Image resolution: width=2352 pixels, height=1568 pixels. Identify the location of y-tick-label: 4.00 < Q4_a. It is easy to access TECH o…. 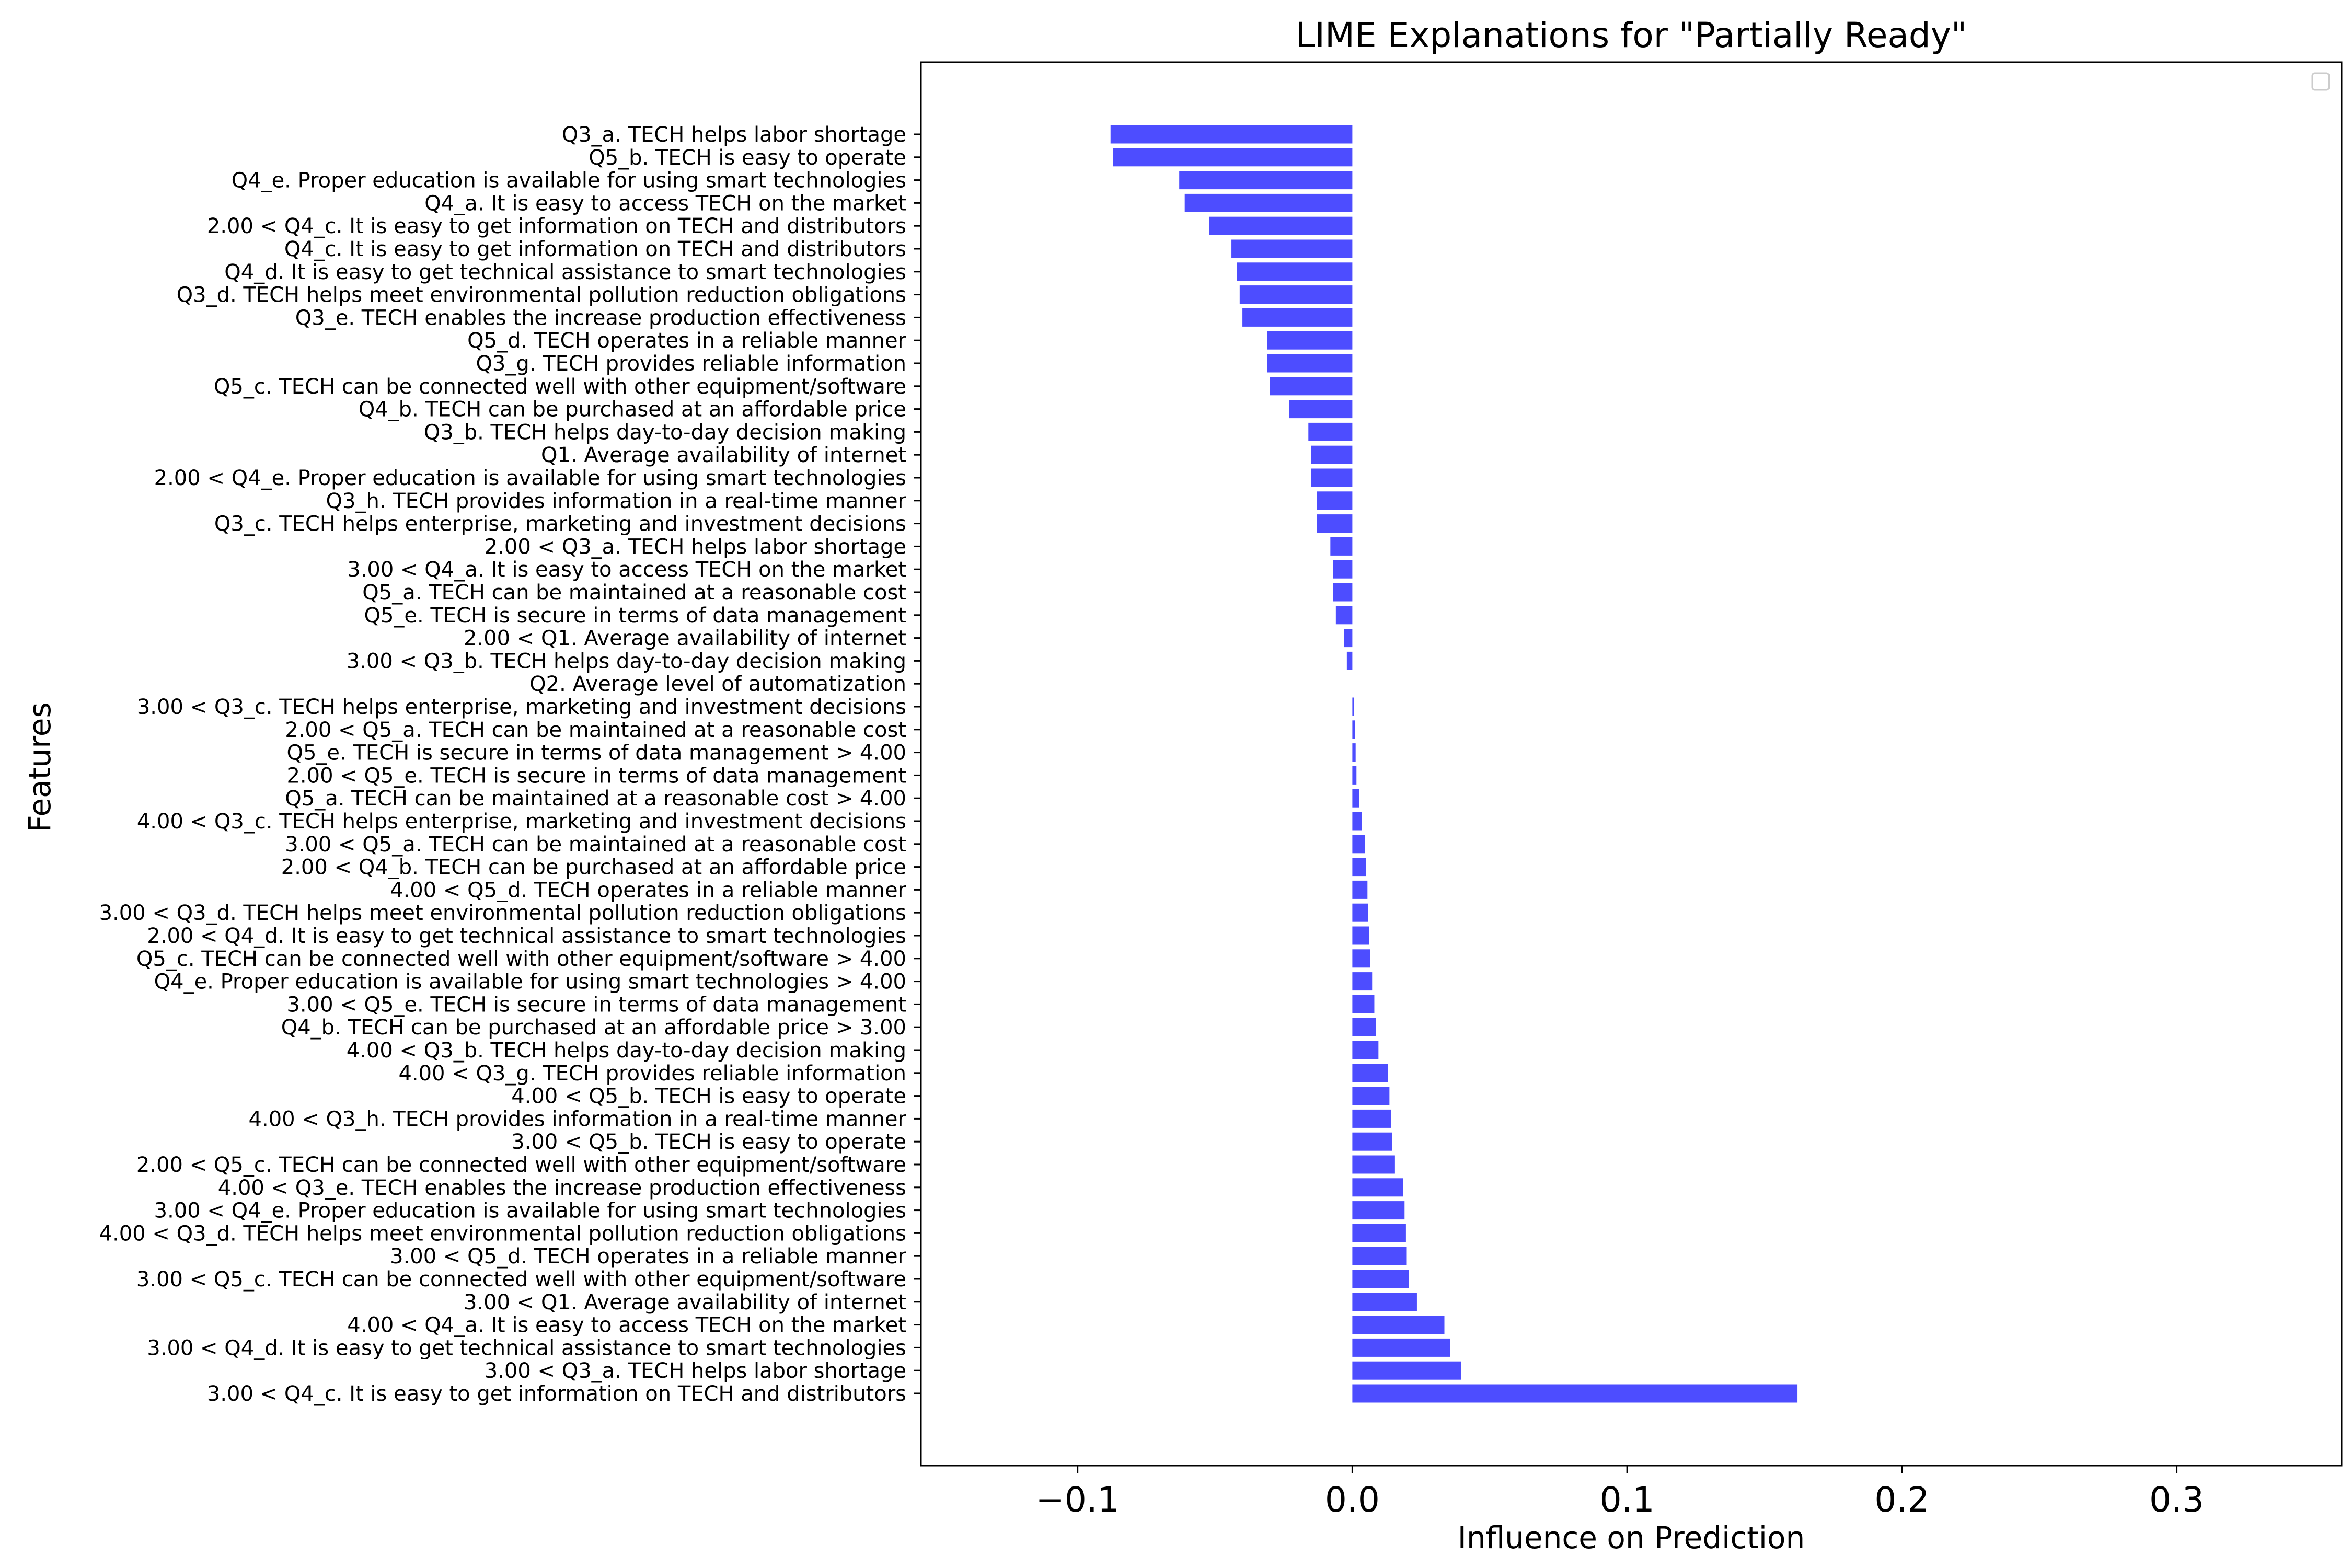
(626, 1325).